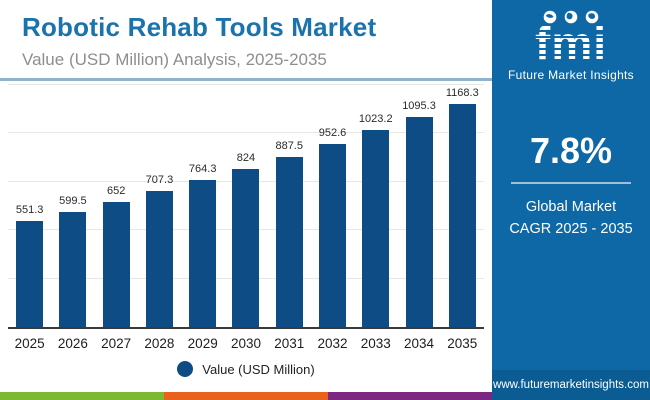  What do you see at coordinates (332, 133) in the screenshot?
I see `bar-value-label: 952.6` at bounding box center [332, 133].